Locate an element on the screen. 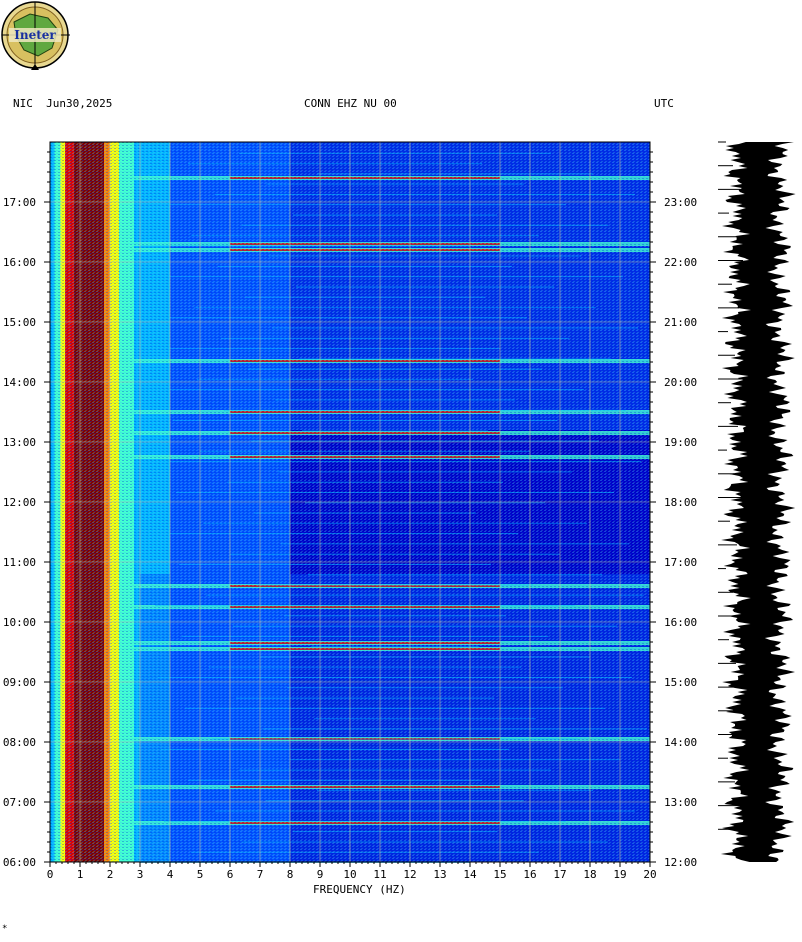 The height and width of the screenshot is (942, 802). x-tick-label: 13 is located at coordinates (439, 874).